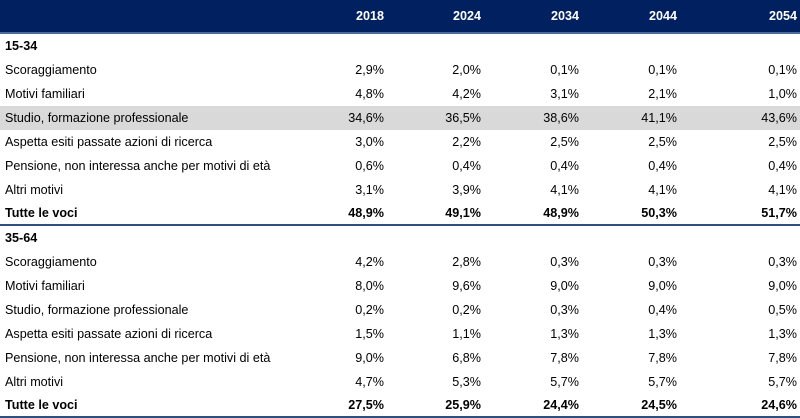 This screenshot has height=418, width=800. Describe the element at coordinates (631, 406) in the screenshot. I see `value-cell: 24,5%` at that location.